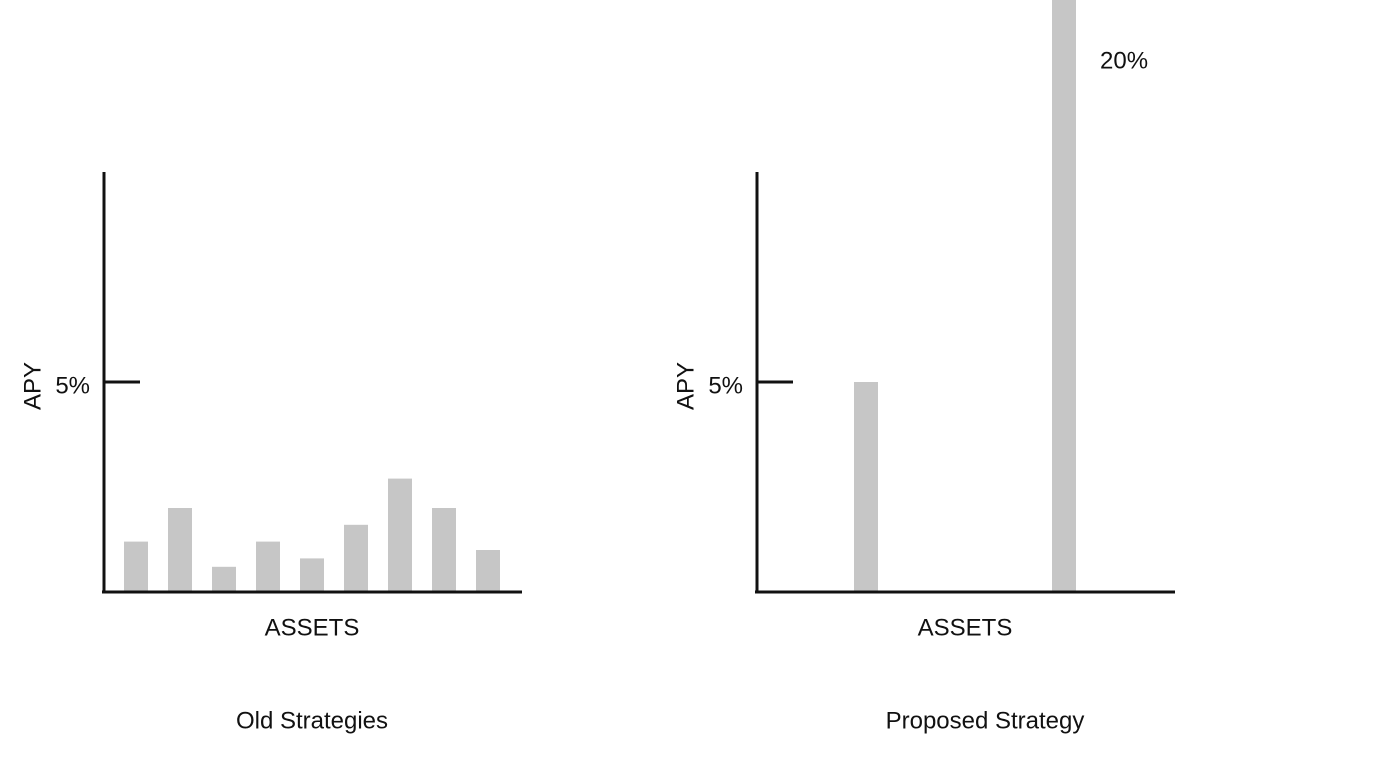 This screenshot has height=782, width=1380. I want to click on chart-title: Proposed Strategy, so click(985, 720).